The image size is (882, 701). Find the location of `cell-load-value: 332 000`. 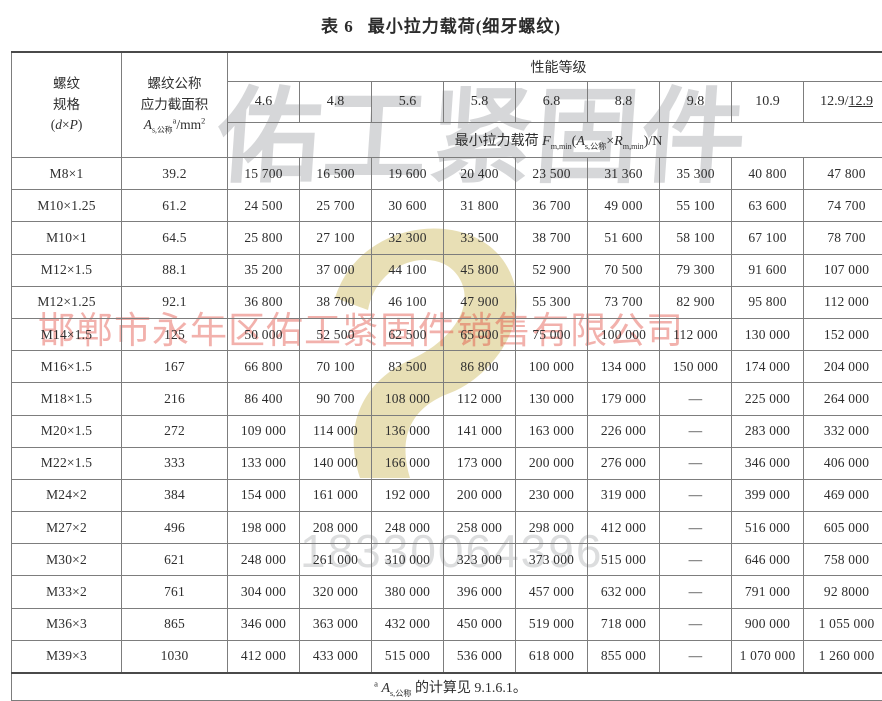

cell-load-value: 332 000 is located at coordinates (843, 431).